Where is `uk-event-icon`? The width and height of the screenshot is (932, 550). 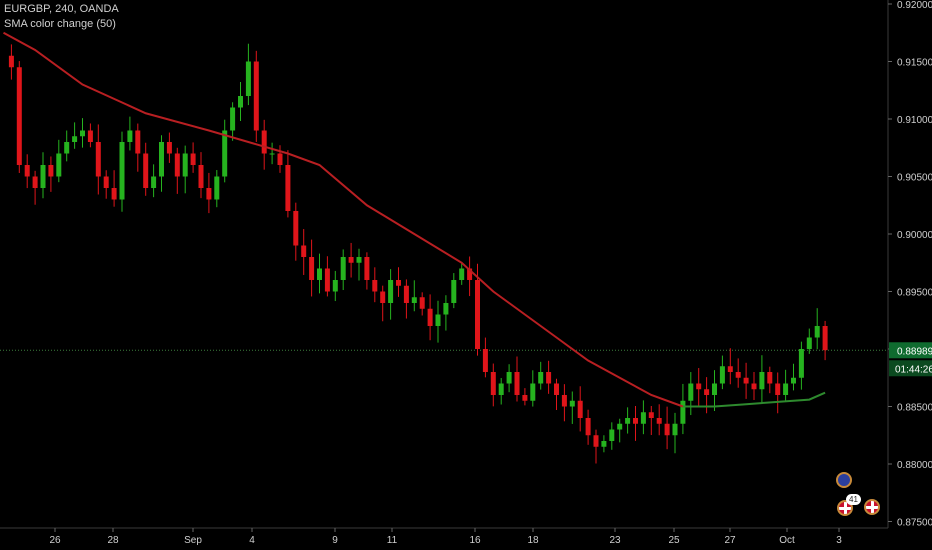
uk-event-icon is located at coordinates (872, 507).